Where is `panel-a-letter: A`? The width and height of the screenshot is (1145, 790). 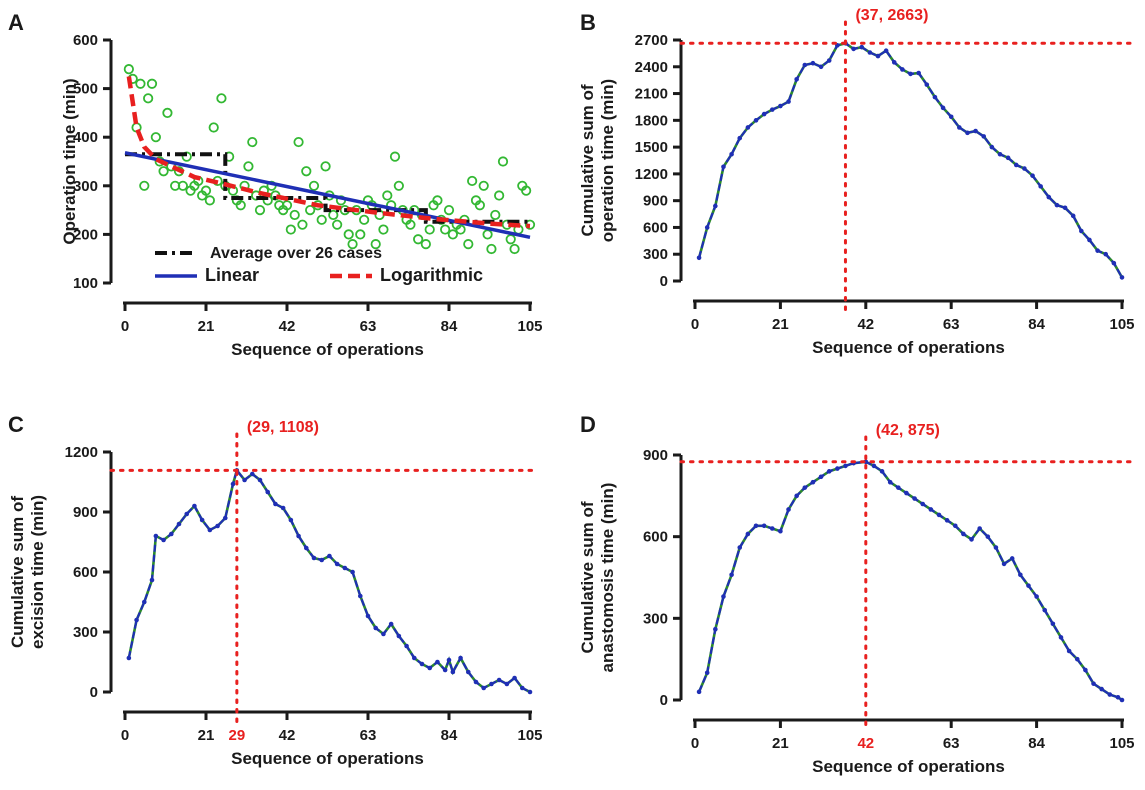
panel-a-letter: A is located at coordinates (16, 22).